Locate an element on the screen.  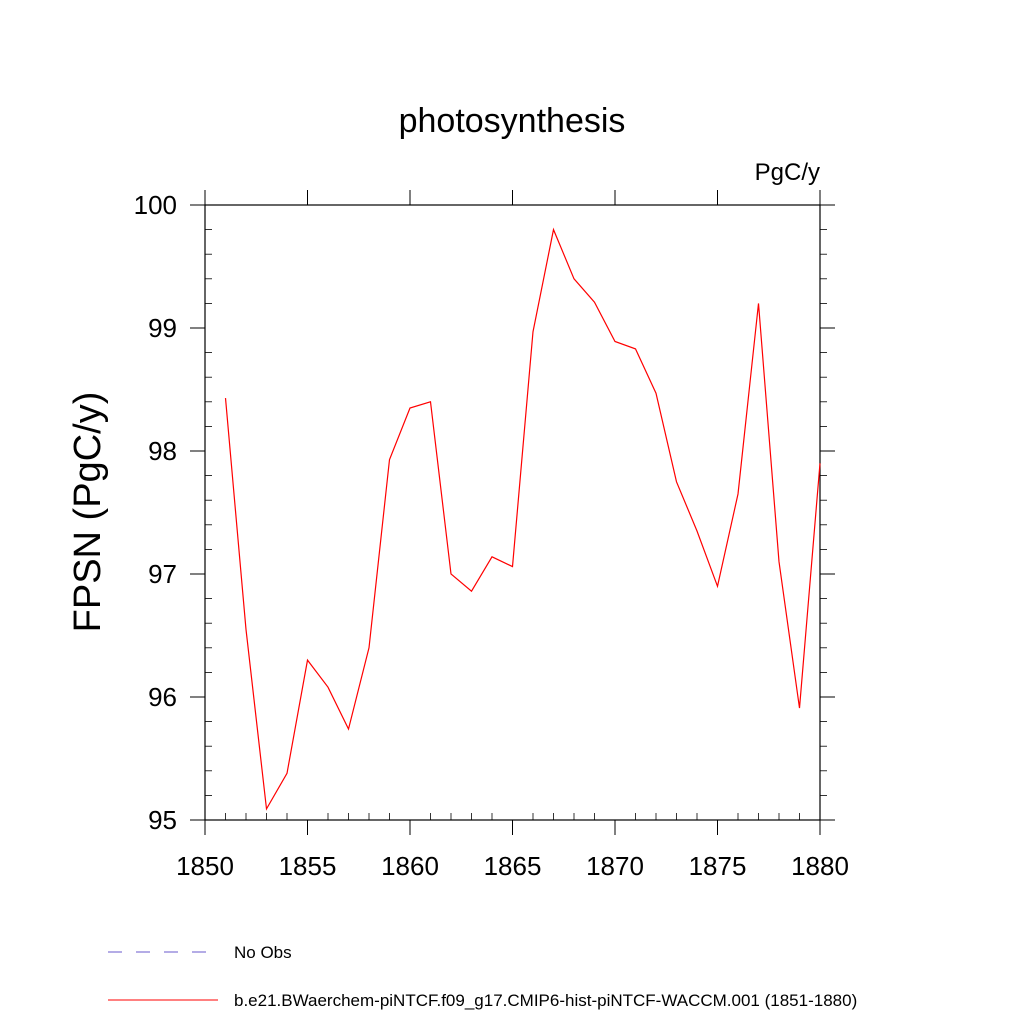
y-tick-label: 95 is located at coordinates (162, 820).